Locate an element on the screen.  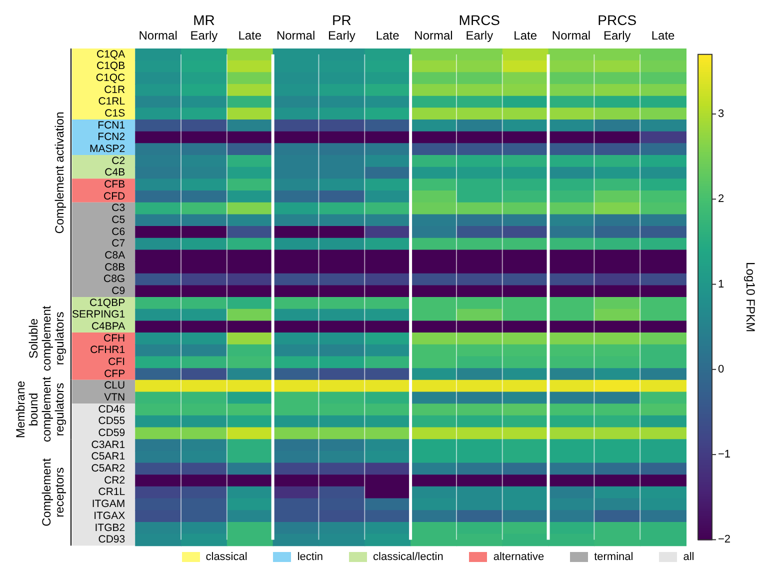
y-tick-label: CFI is located at coordinates (117, 362).